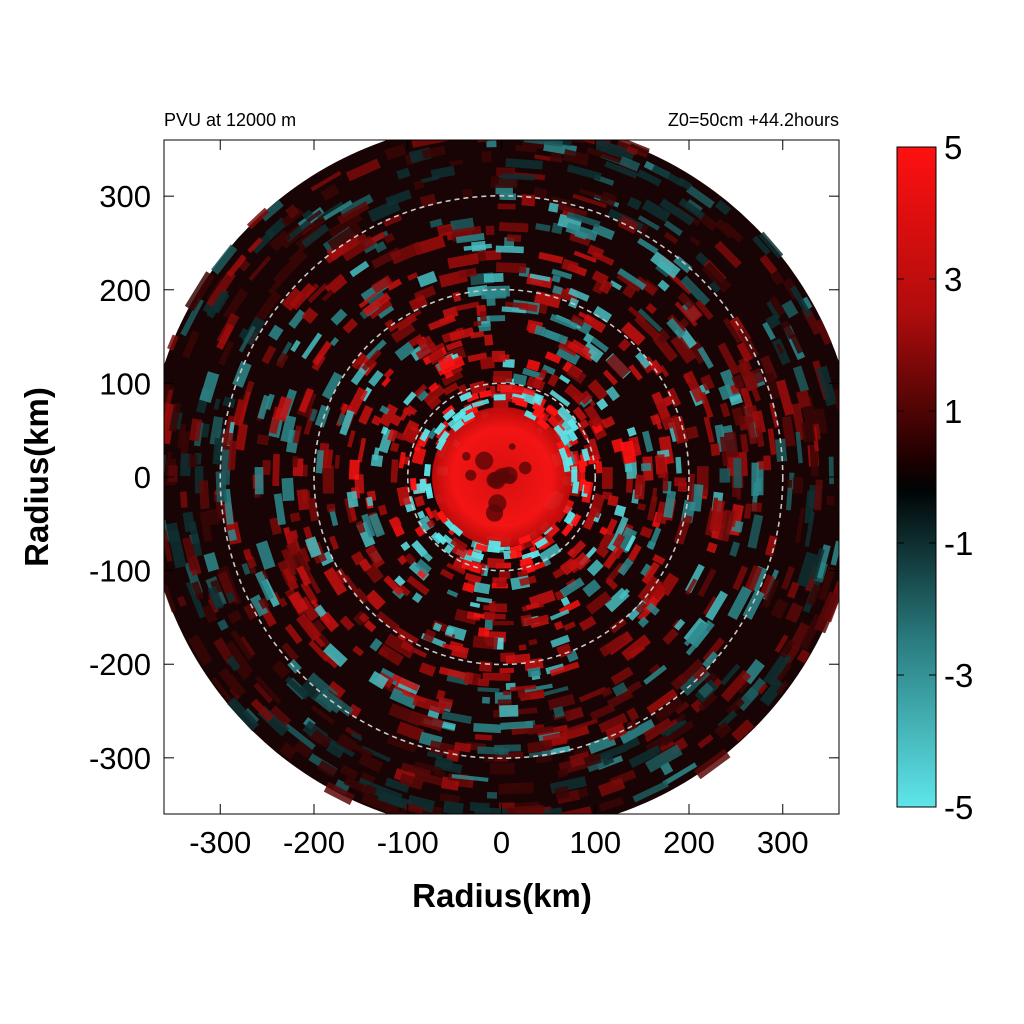  I want to click on x-tick-label: 200, so click(689, 842).